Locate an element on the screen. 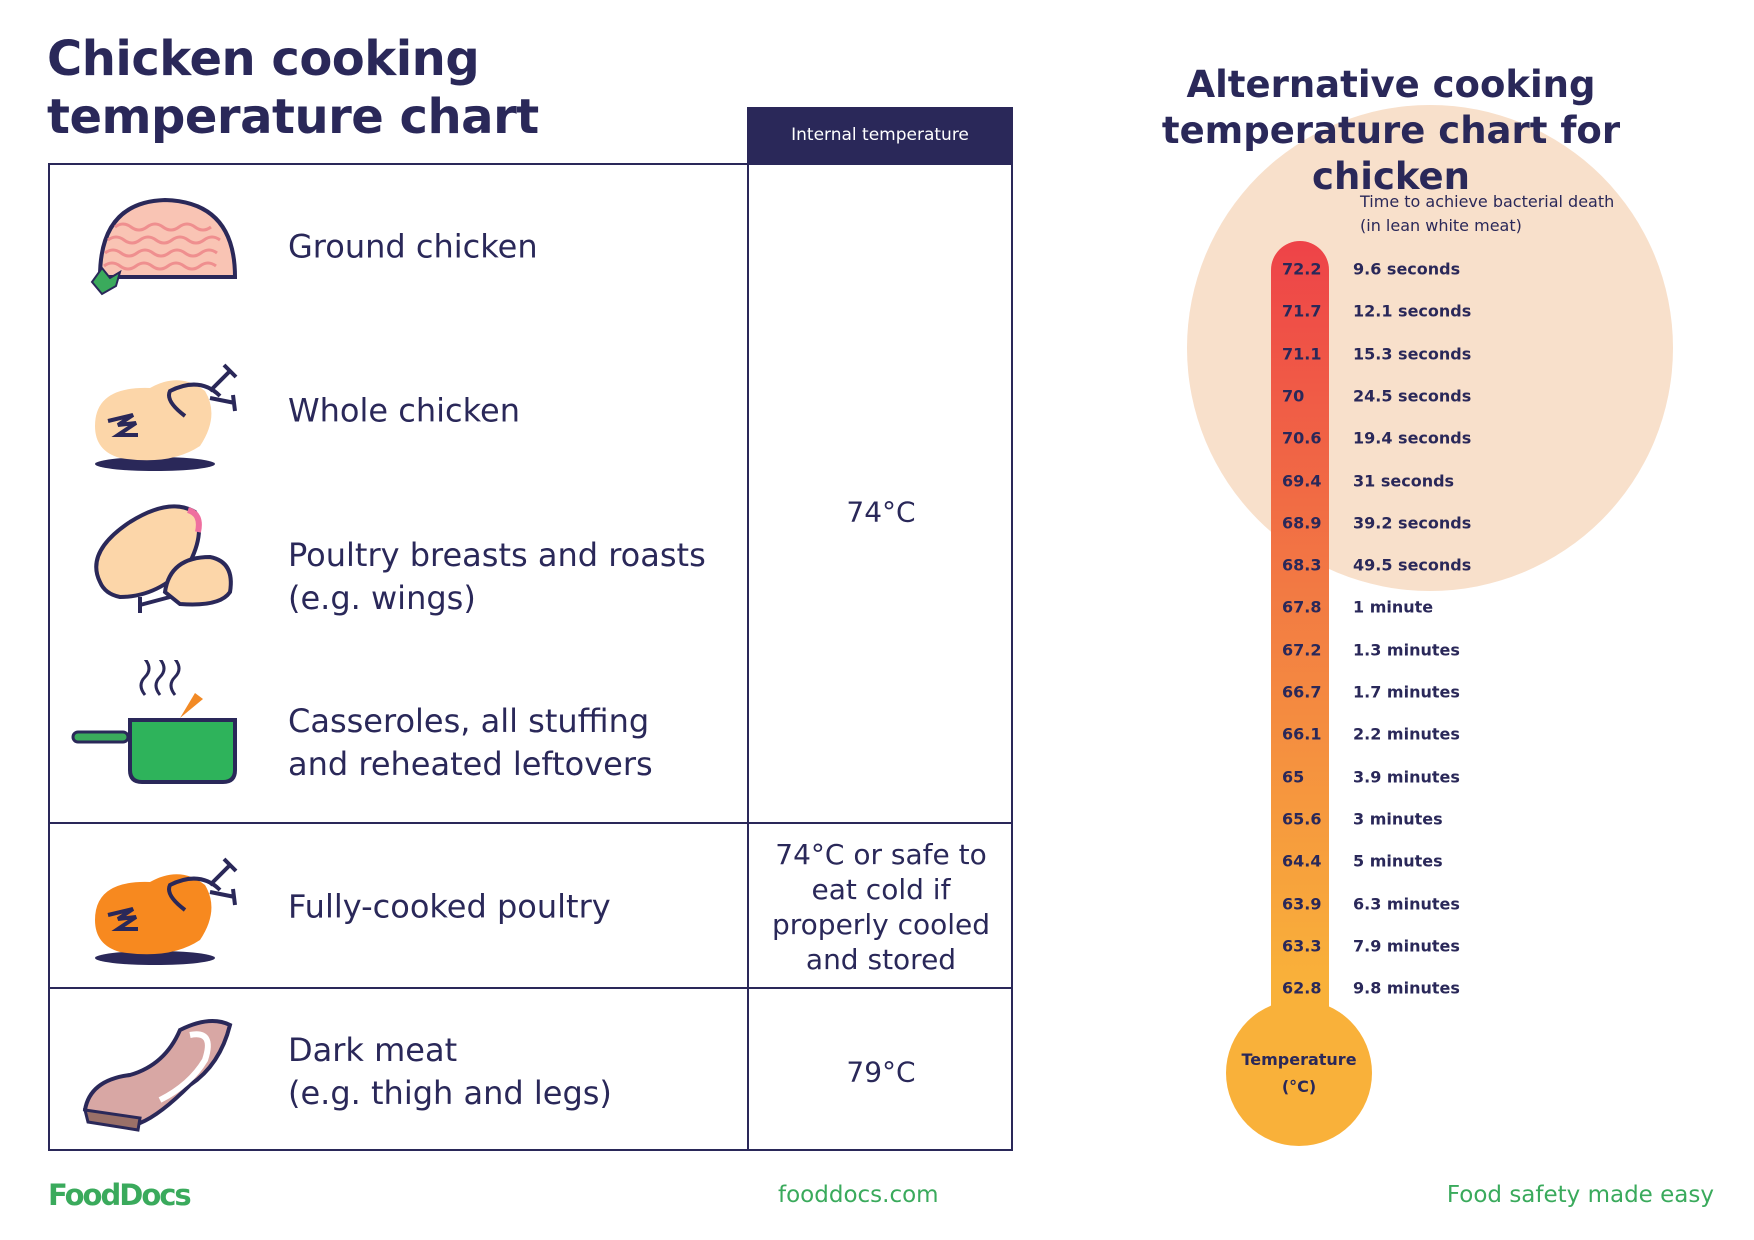 The height and width of the screenshot is (1240, 1754). column-header-internal-temperature: Internal temperature is located at coordinates (880, 135).